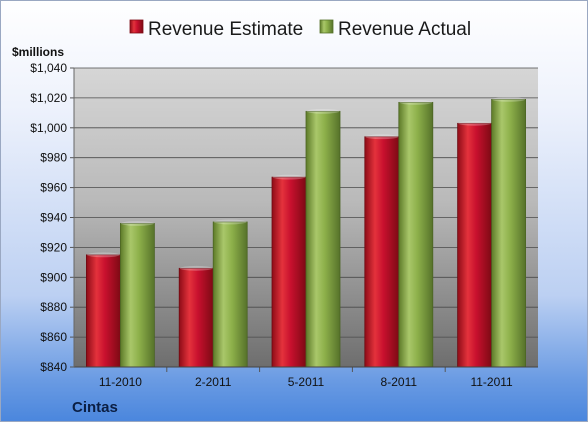 This screenshot has height=422, width=588. What do you see at coordinates (95, 407) in the screenshot?
I see `company-name: Cintas` at bounding box center [95, 407].